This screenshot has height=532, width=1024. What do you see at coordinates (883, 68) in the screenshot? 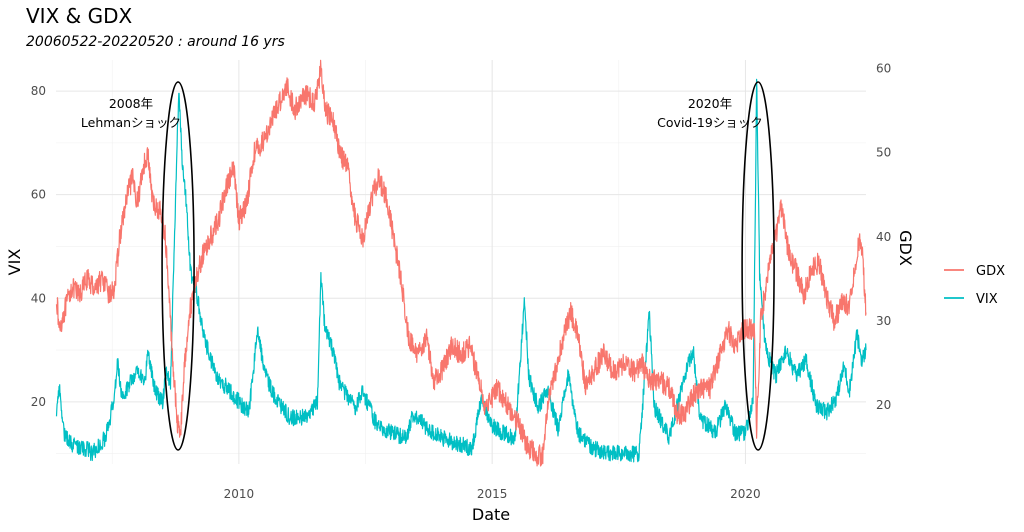
I see `y2-tick-label: 60` at bounding box center [883, 68].